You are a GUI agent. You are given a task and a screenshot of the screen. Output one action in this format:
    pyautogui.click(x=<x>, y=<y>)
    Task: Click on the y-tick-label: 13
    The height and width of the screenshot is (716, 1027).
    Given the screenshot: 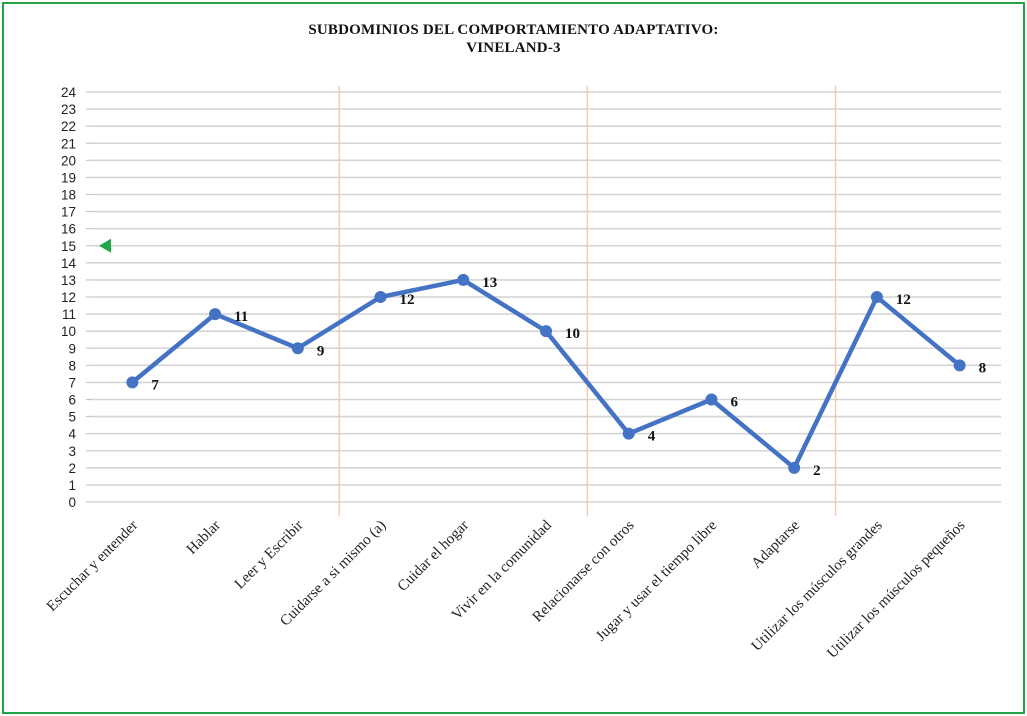 What is the action you would take?
    pyautogui.click(x=68, y=280)
    